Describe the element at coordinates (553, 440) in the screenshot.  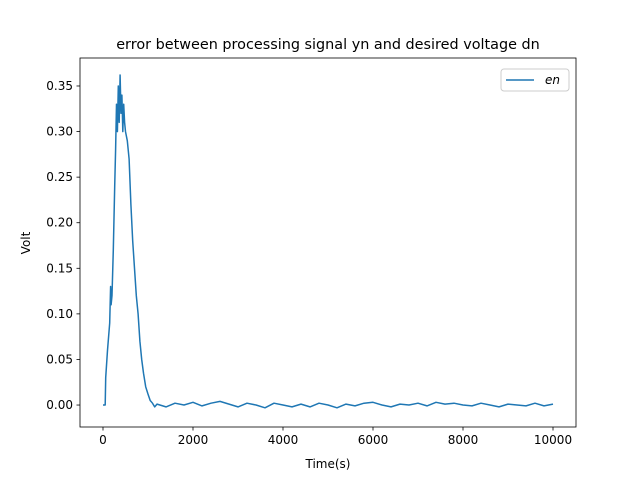
I see `x-tick-label: 10000` at that location.